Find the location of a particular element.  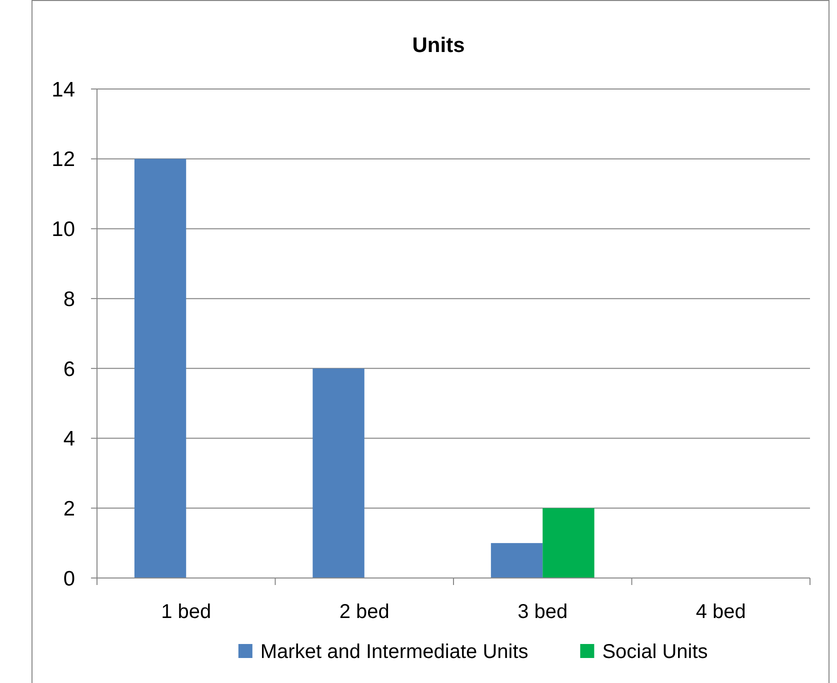

y-tick-label: 10 is located at coordinates (63, 230).